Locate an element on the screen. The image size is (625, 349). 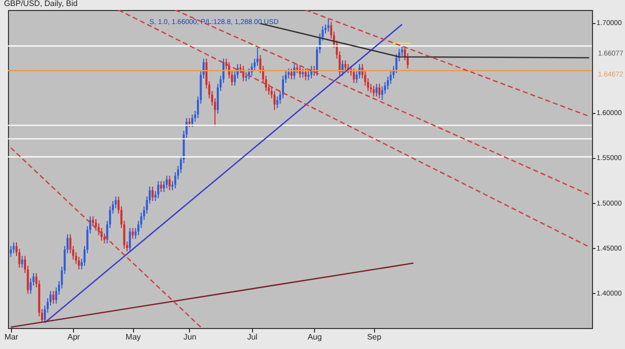
x-tick-label: May is located at coordinates (133, 337).